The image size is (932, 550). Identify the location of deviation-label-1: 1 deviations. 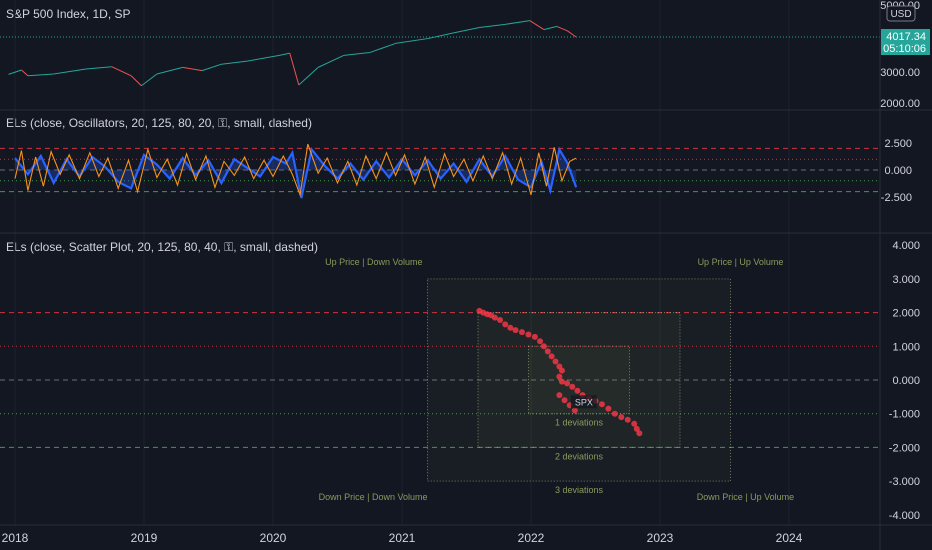
(579, 423).